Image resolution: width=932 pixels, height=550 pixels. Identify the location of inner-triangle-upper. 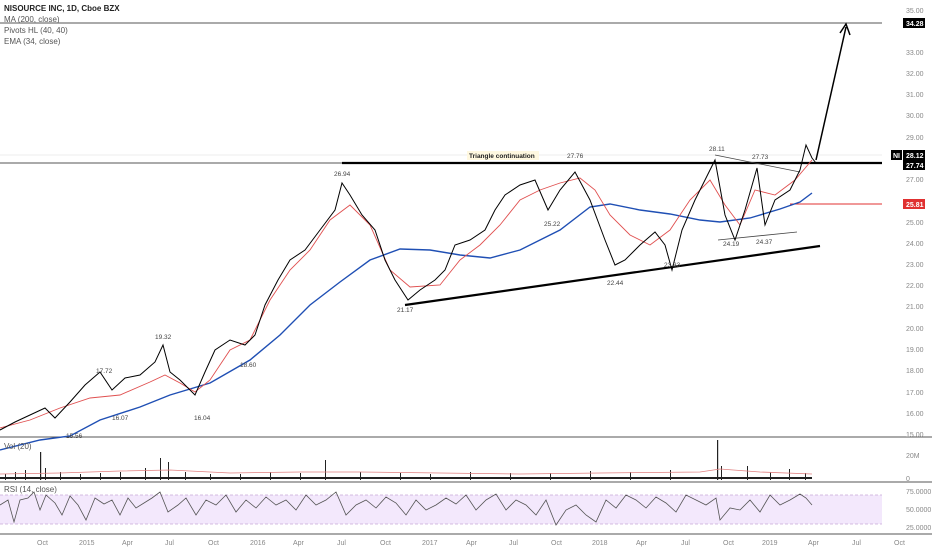
(757, 163).